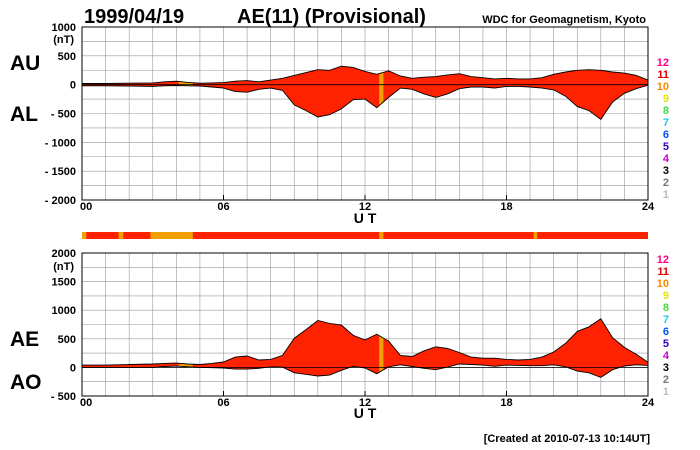  What do you see at coordinates (73, 368) in the screenshot?
I see `ae-ao-y-tick-label: 0` at bounding box center [73, 368].